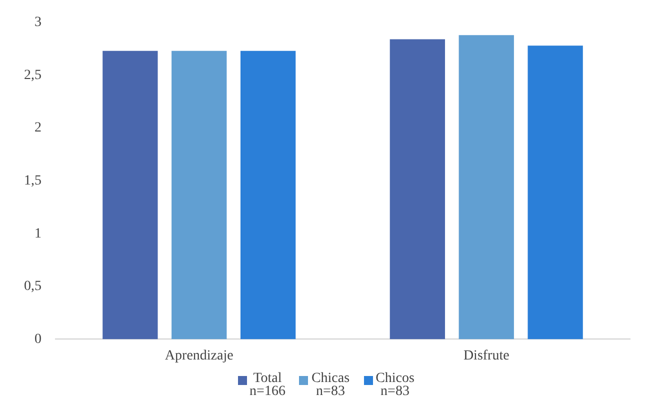  What do you see at coordinates (395, 385) in the screenshot?
I see `legend-label: Chicos n=83` at bounding box center [395, 385].